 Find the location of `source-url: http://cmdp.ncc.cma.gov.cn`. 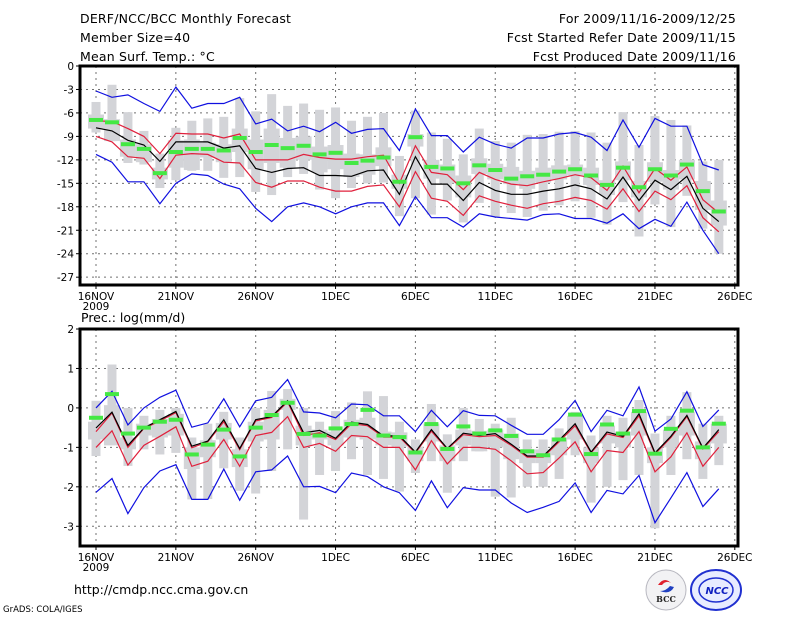

source-url: http://cmdp.ncc.cma.gov.cn is located at coordinates (161, 589).